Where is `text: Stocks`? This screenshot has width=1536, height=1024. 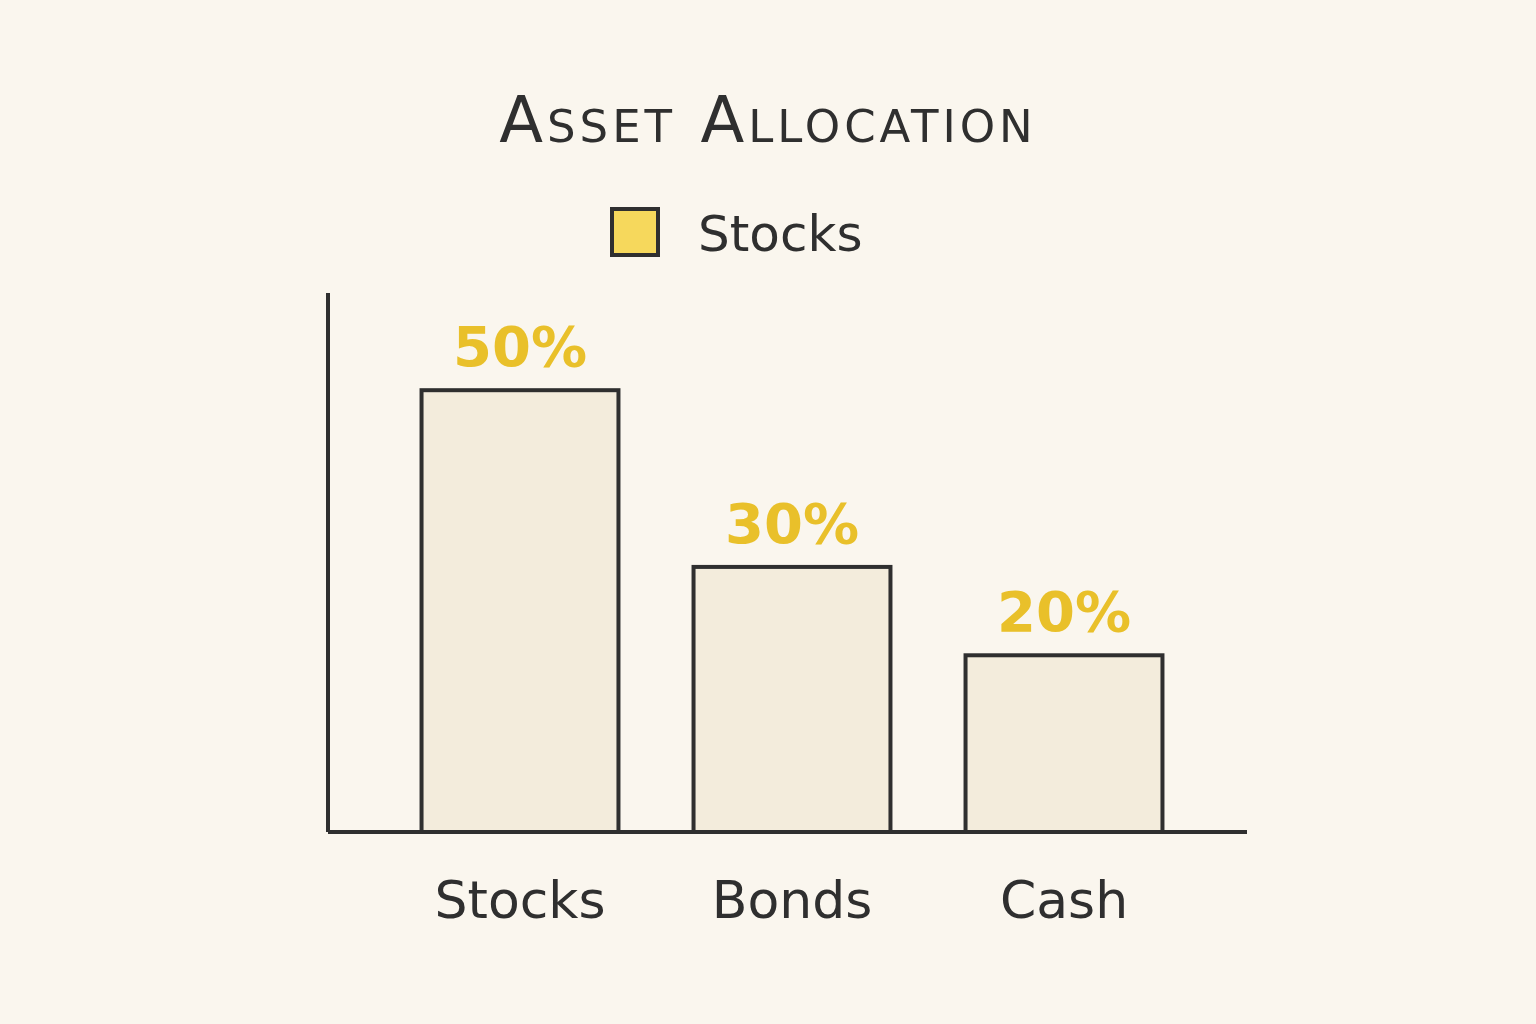
text: Stocks is located at coordinates (780, 234).